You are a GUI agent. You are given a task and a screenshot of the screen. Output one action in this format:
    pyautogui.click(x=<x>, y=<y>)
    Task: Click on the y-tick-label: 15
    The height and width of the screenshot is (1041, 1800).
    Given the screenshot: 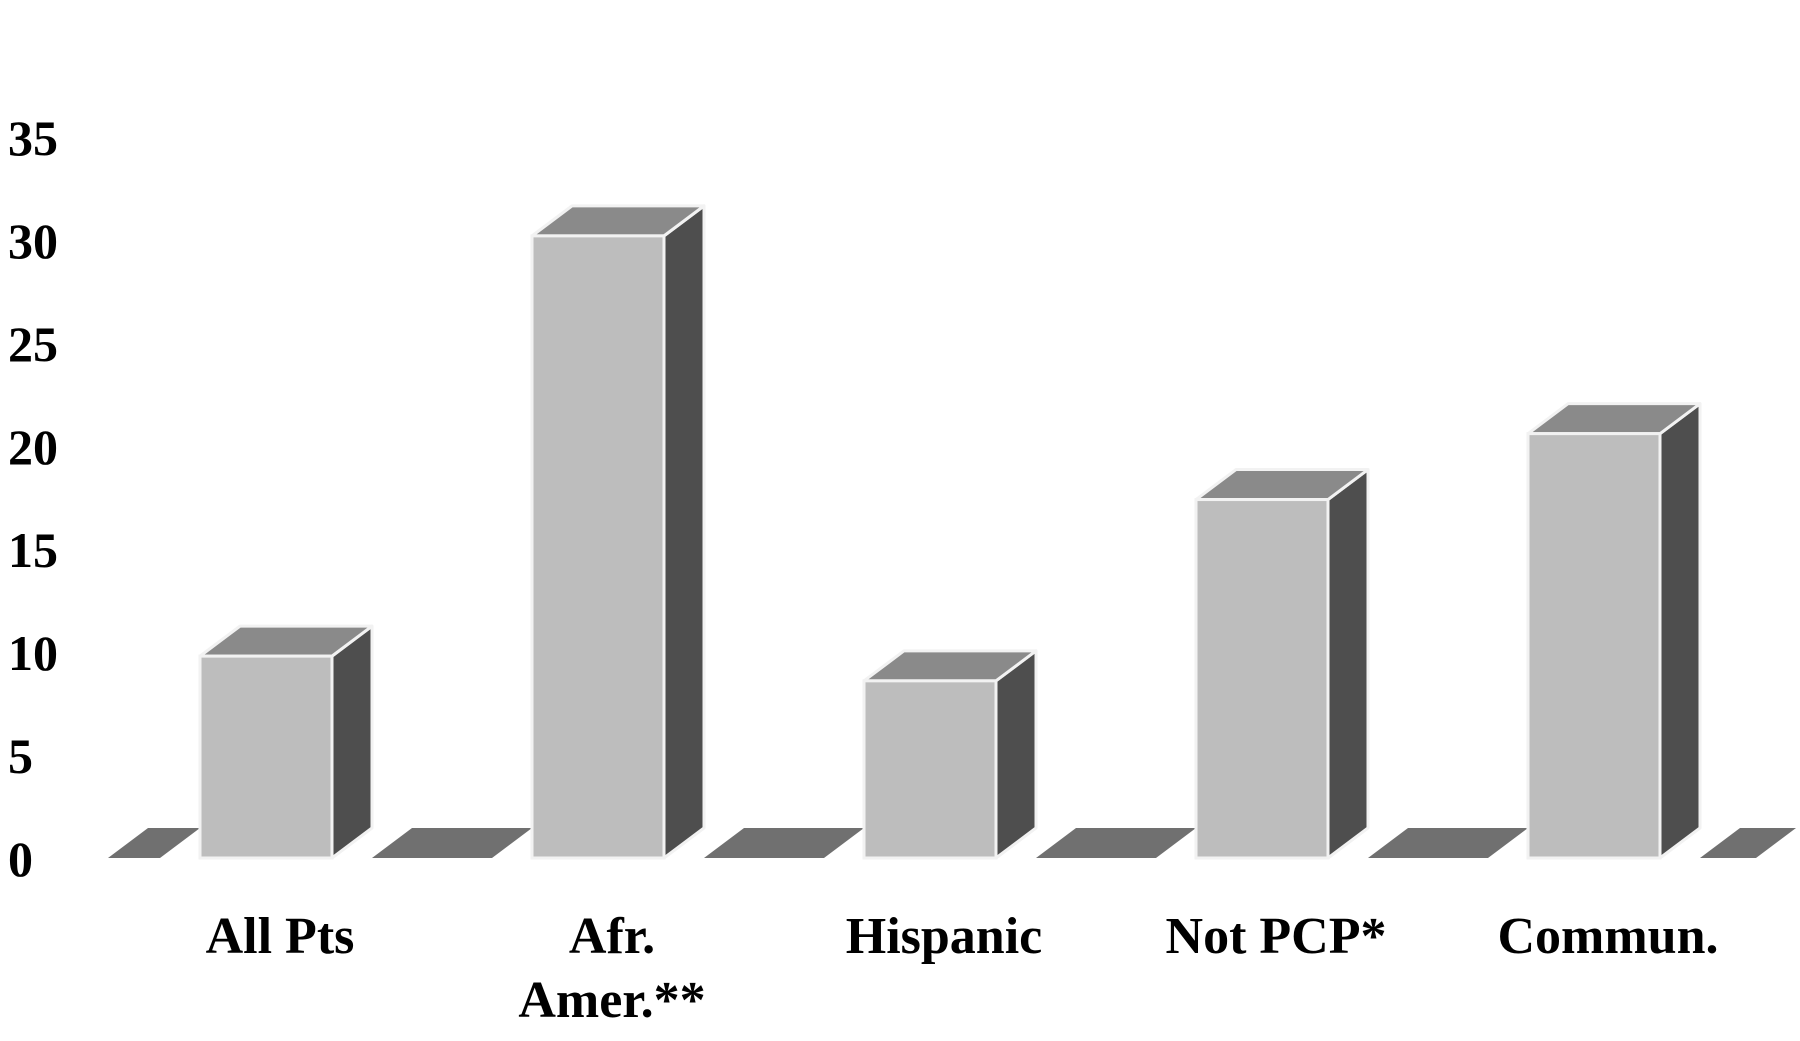 What is the action you would take?
    pyautogui.click(x=33, y=550)
    